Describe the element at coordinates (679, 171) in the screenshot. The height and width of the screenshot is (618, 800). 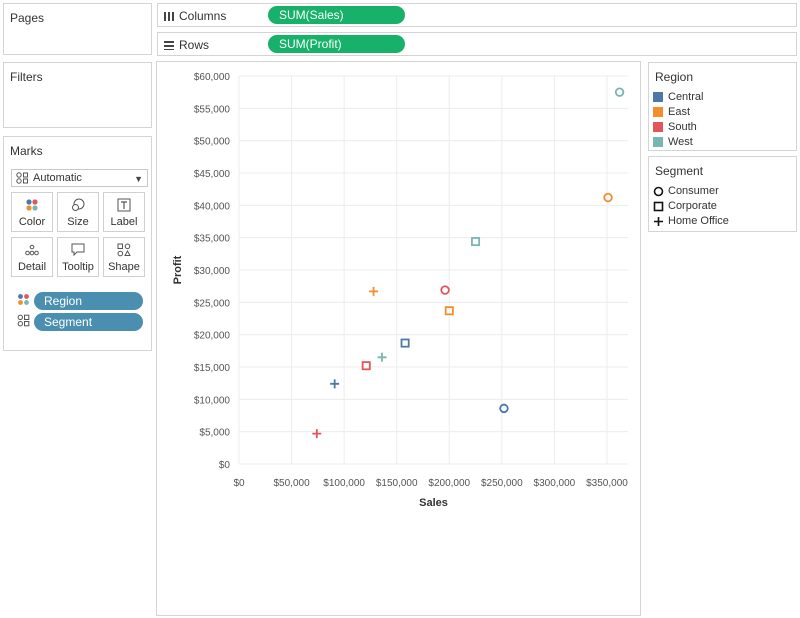
I see `segment-legend-title: Segment` at that location.